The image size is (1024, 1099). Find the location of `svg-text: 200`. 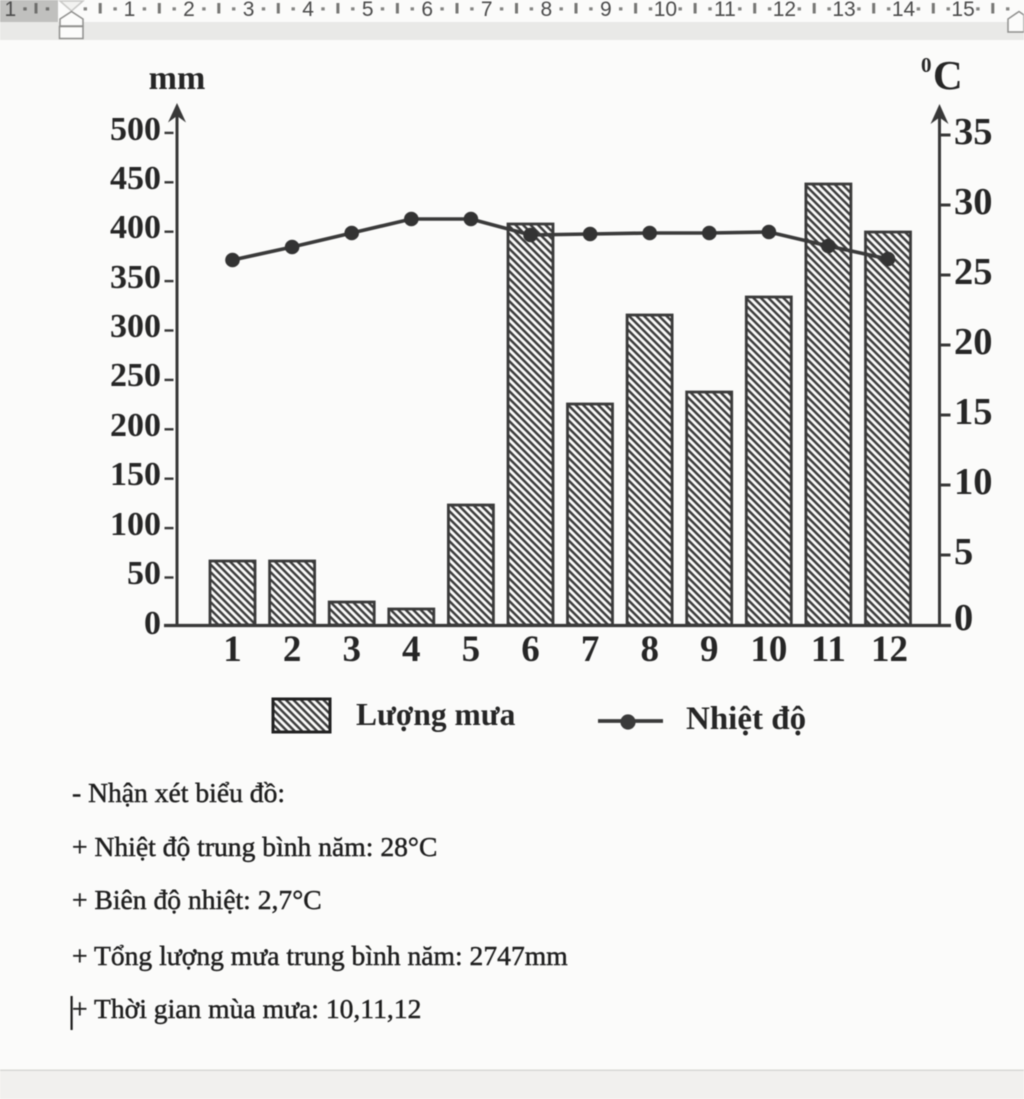

svg-text: 200 is located at coordinates (135, 425).